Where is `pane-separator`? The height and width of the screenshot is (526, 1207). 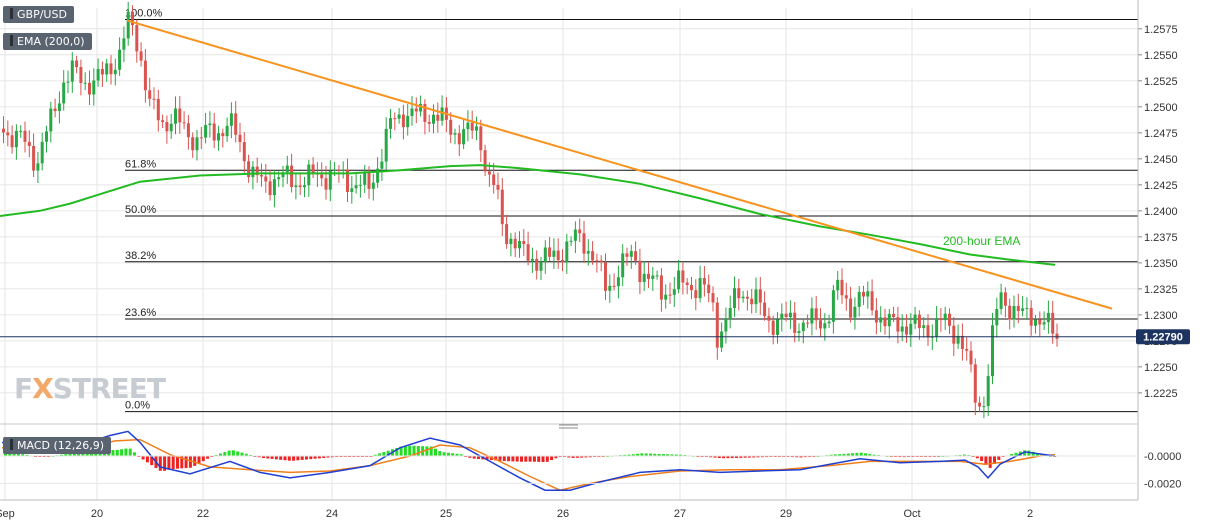
pane-separator is located at coordinates (569, 426).